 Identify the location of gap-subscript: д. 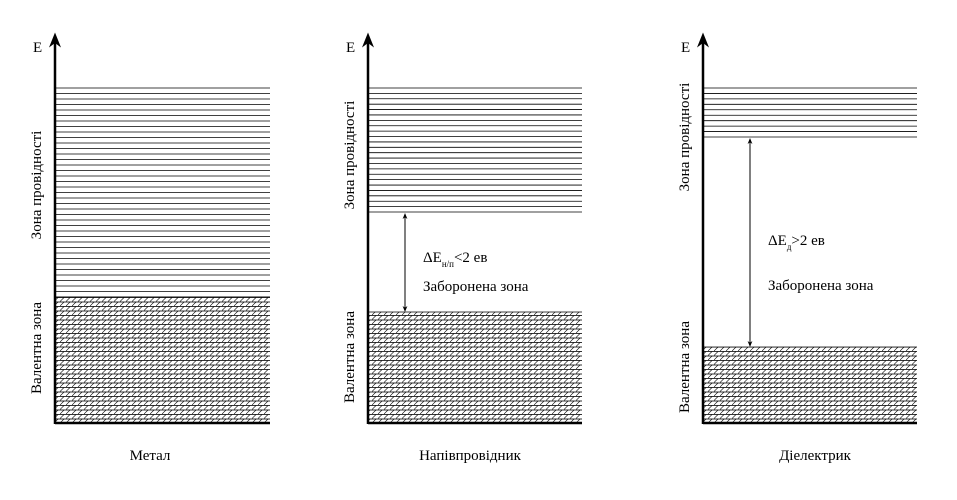
(789, 247).